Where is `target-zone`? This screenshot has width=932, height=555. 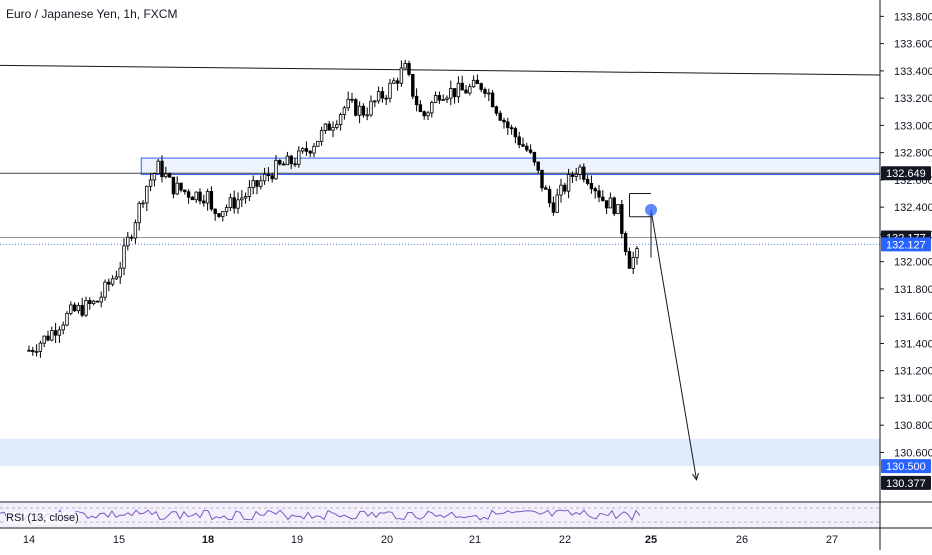 target-zone is located at coordinates (440, 452).